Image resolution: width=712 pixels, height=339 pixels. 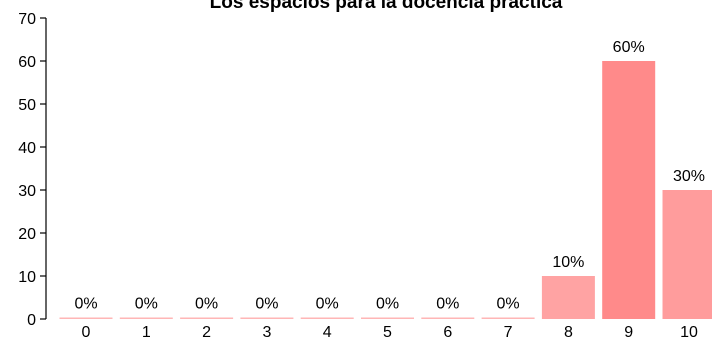 What do you see at coordinates (508, 331) in the screenshot?
I see `x-tick-label: 7` at bounding box center [508, 331].